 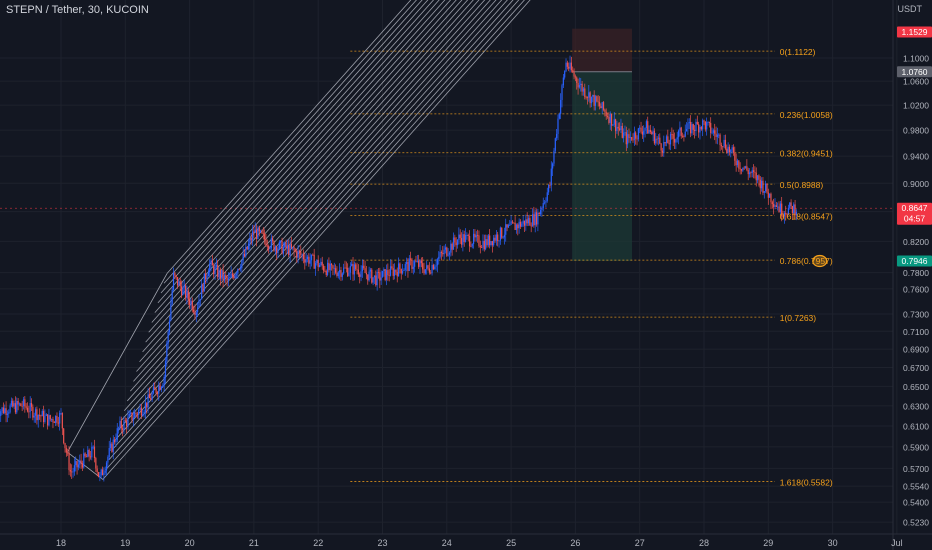 I want to click on x-tick-label: 20, so click(x=190, y=543).